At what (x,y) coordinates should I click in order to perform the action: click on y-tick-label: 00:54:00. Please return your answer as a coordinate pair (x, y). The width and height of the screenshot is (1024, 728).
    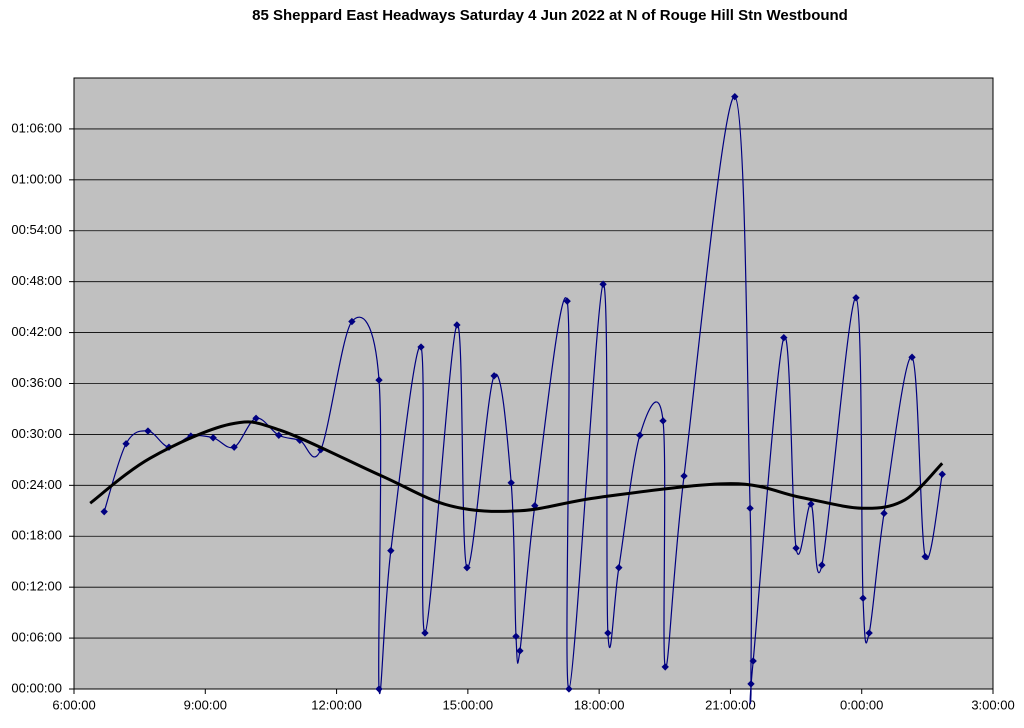
    Looking at the image, I should click on (36, 229).